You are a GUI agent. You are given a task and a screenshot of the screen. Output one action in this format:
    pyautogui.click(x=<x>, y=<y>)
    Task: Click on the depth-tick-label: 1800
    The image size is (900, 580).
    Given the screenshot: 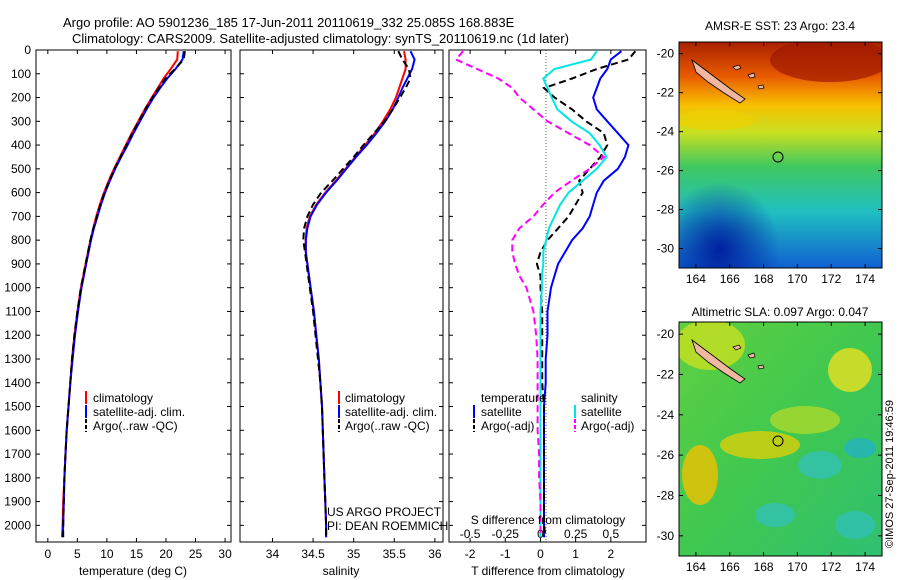 What is the action you would take?
    pyautogui.click(x=17, y=478)
    